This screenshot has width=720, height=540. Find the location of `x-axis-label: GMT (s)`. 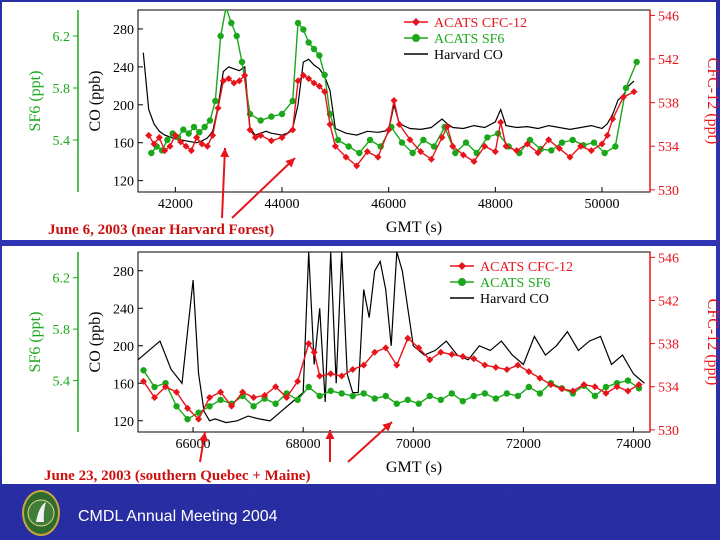

x-axis-label: GMT (s) is located at coordinates (414, 227).